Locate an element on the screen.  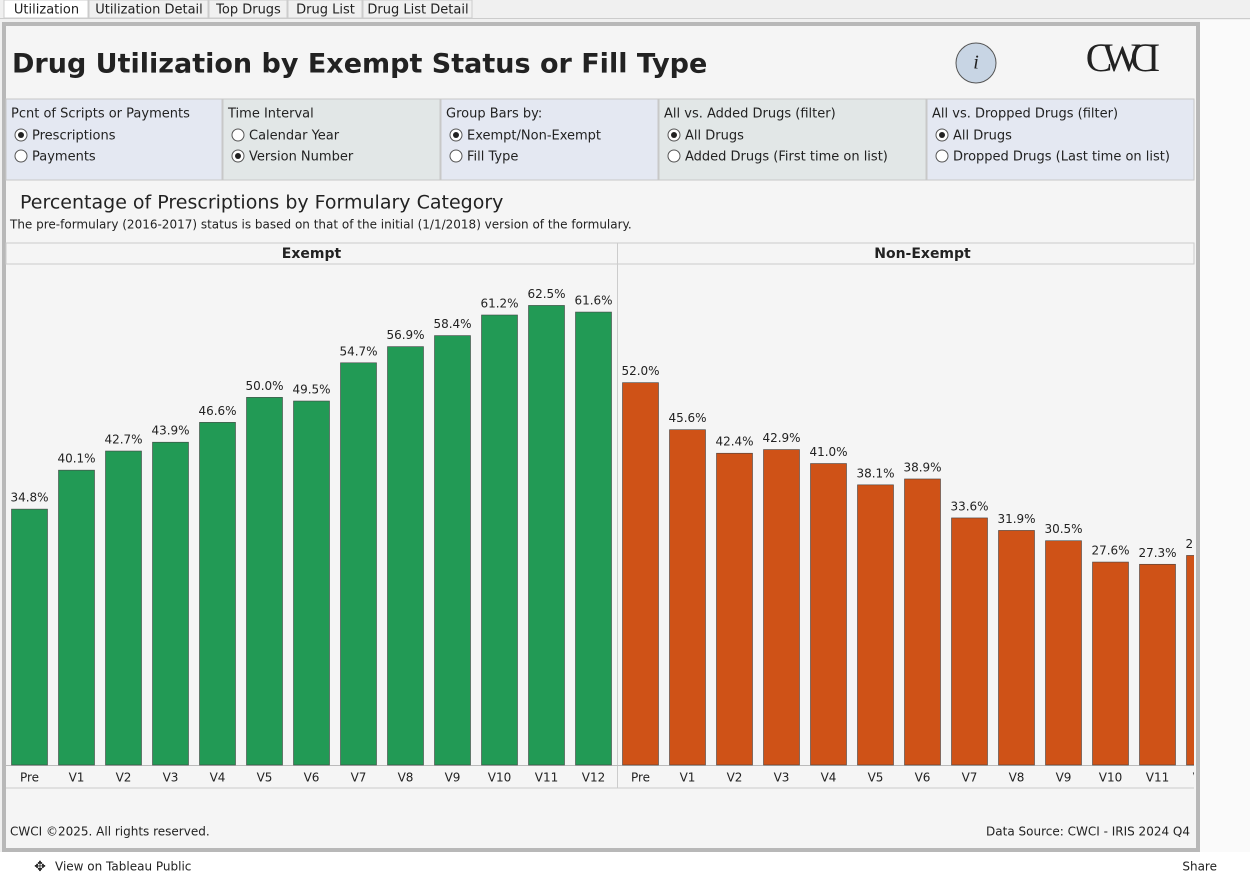
share-button: Share is located at coordinates (1199, 867).